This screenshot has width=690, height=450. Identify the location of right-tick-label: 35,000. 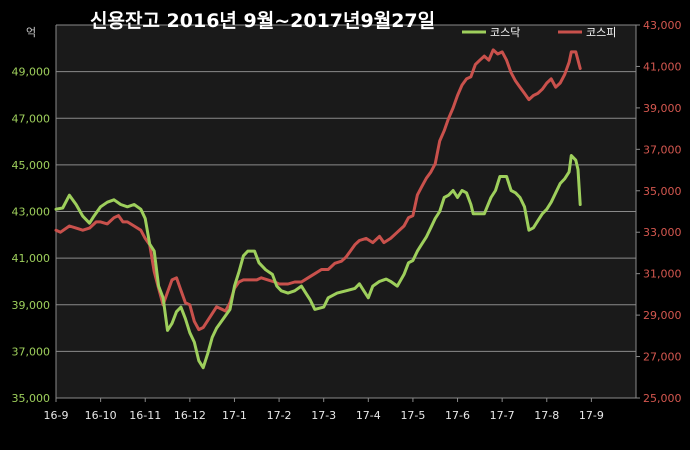
(662, 191).